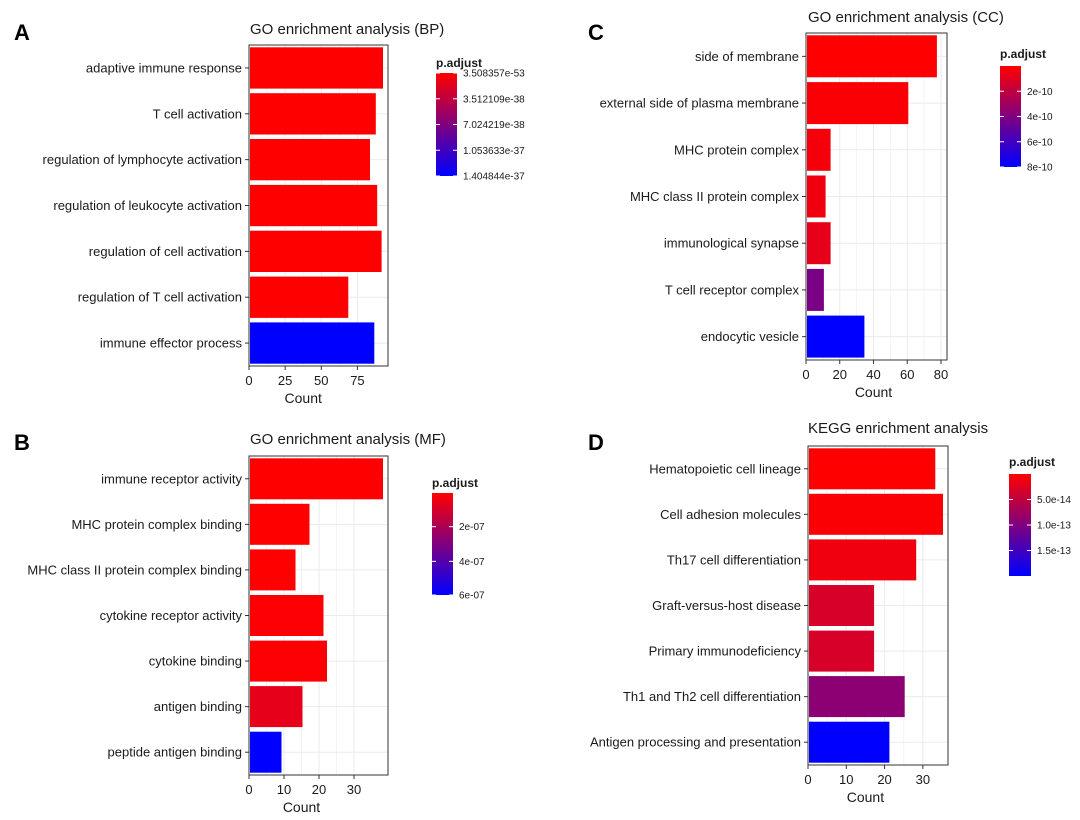  What do you see at coordinates (1054, 551) in the screenshot?
I see `legend-tick-label: 1.5e-13` at bounding box center [1054, 551].